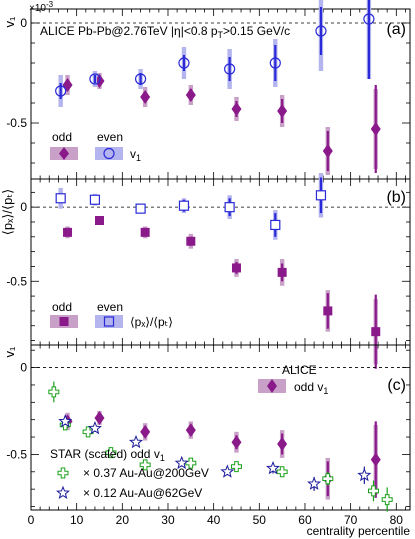  I want to click on panel-c-star-title-main: STAR (scaled) odd v, so click(105, 454).